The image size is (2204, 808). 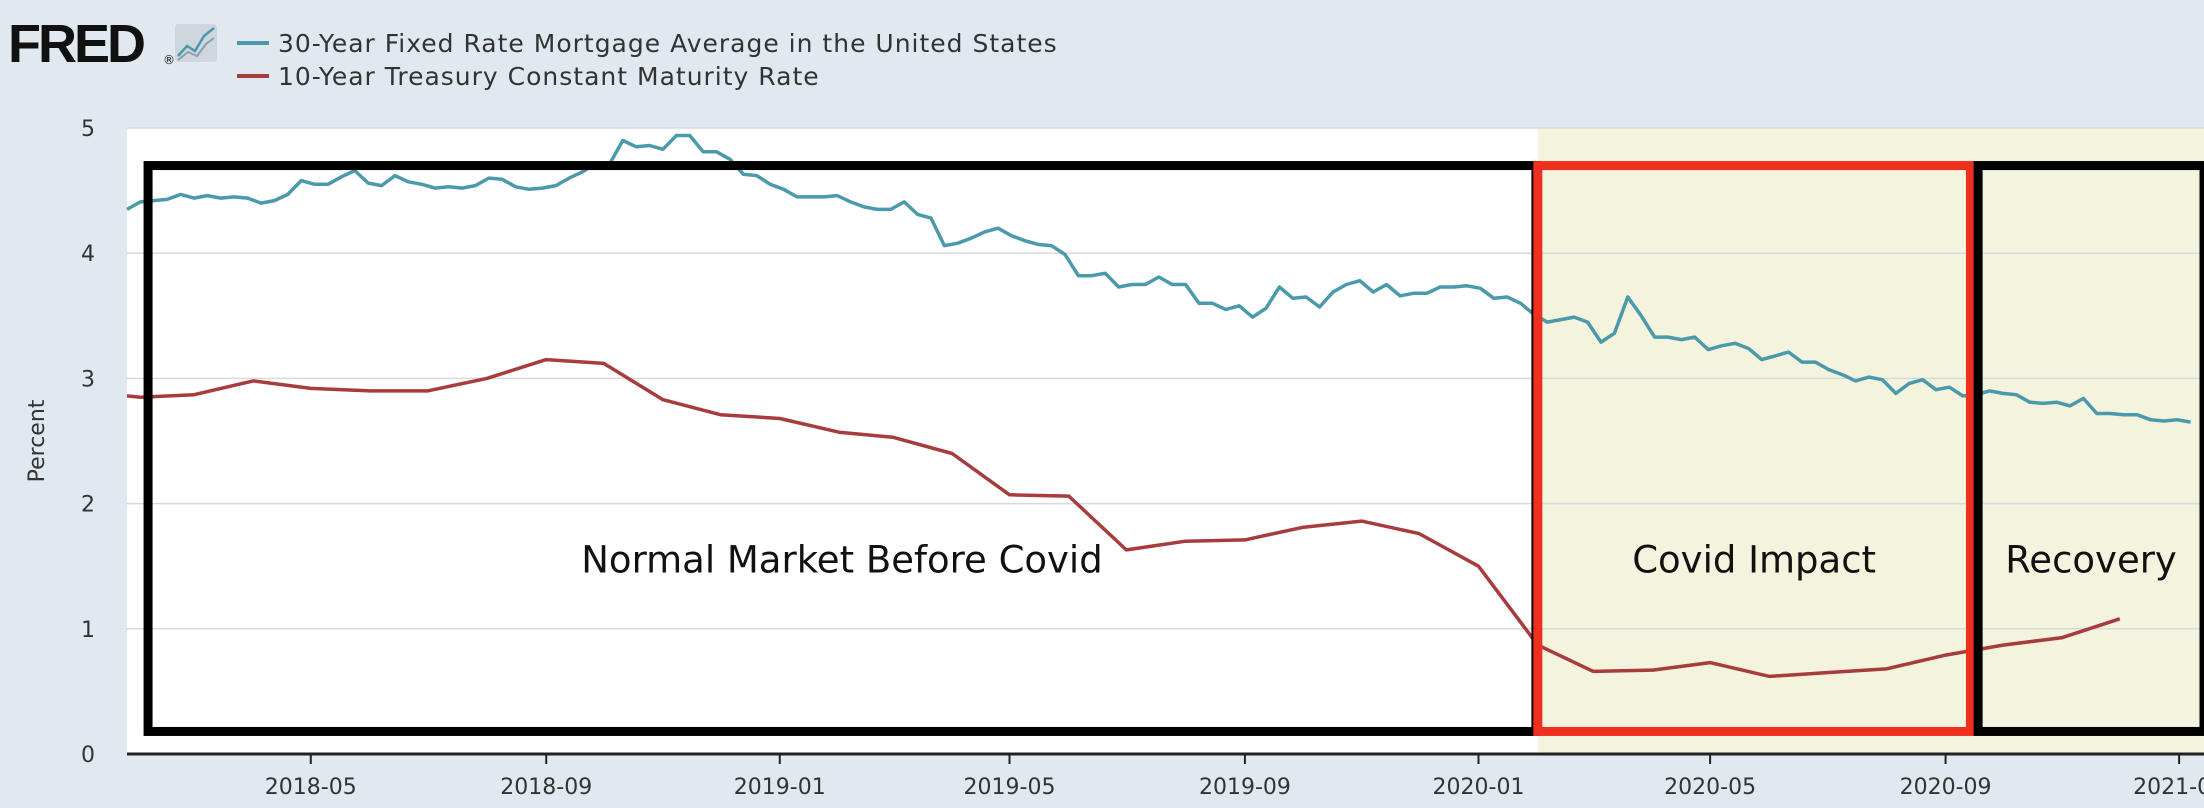 What do you see at coordinates (88, 630) in the screenshot?
I see `y-tick-label-1: 1` at bounding box center [88, 630].